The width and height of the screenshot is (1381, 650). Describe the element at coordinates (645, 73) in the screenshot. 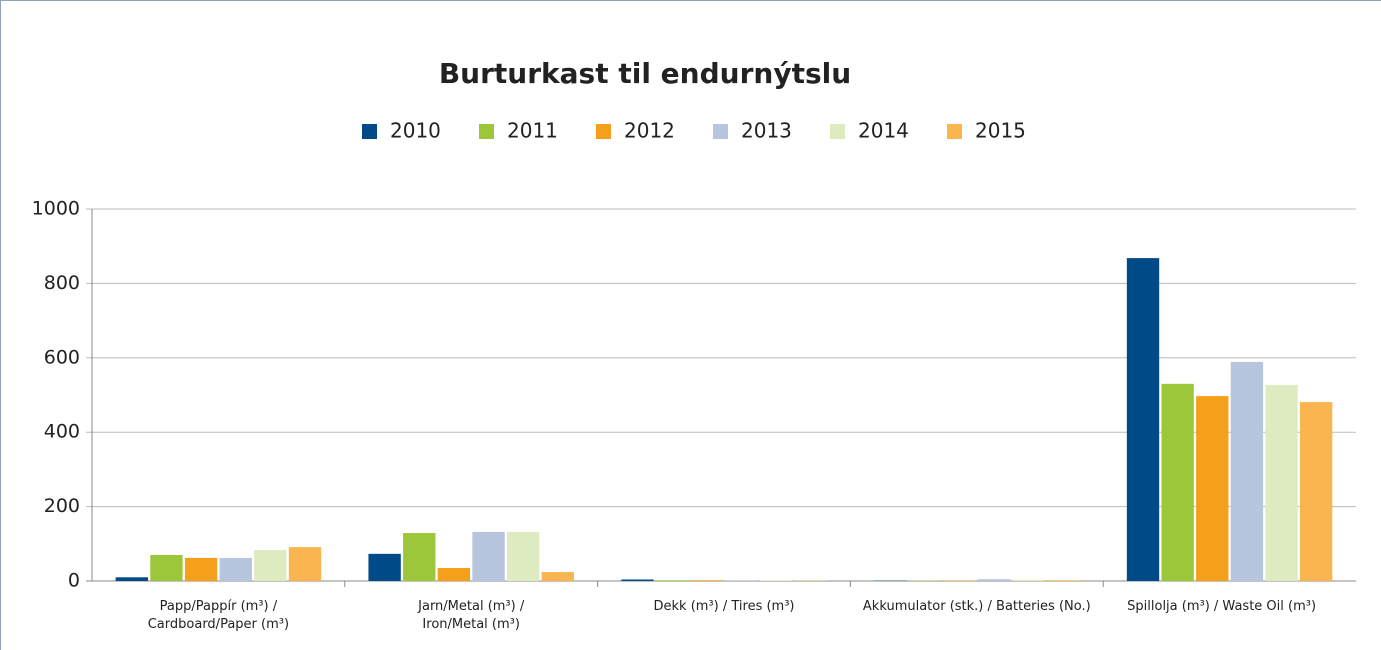

I see `chart-title: Burturkast til endurnýtslu` at that location.